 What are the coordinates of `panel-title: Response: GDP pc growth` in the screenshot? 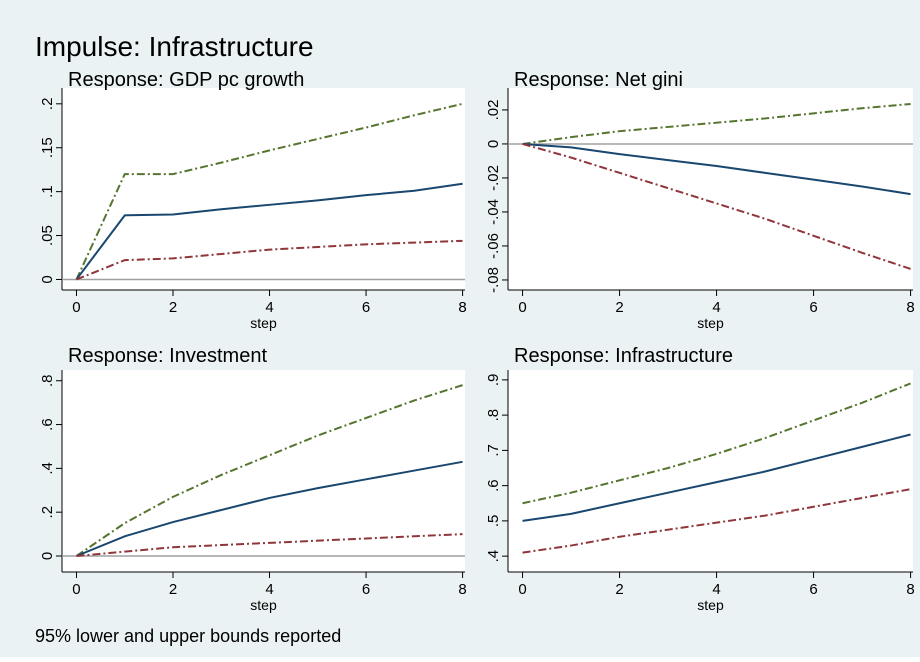 It's located at (186, 80).